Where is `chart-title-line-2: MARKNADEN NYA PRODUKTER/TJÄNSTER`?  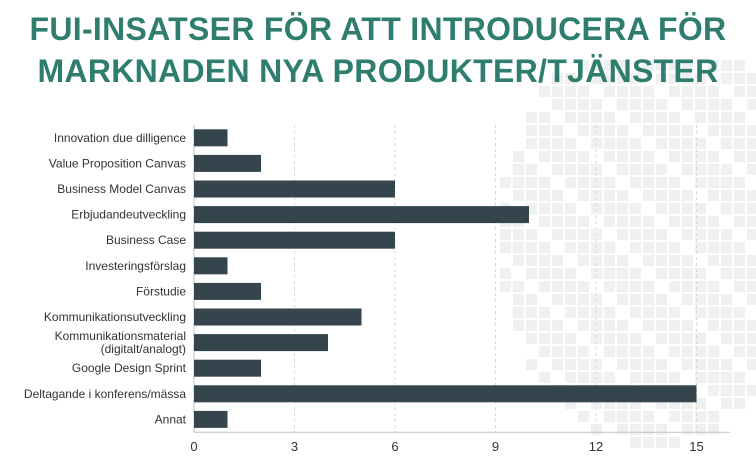 chart-title-line-2: MARKNADEN NYA PRODUKTER/TJÄNSTER is located at coordinates (378, 71).